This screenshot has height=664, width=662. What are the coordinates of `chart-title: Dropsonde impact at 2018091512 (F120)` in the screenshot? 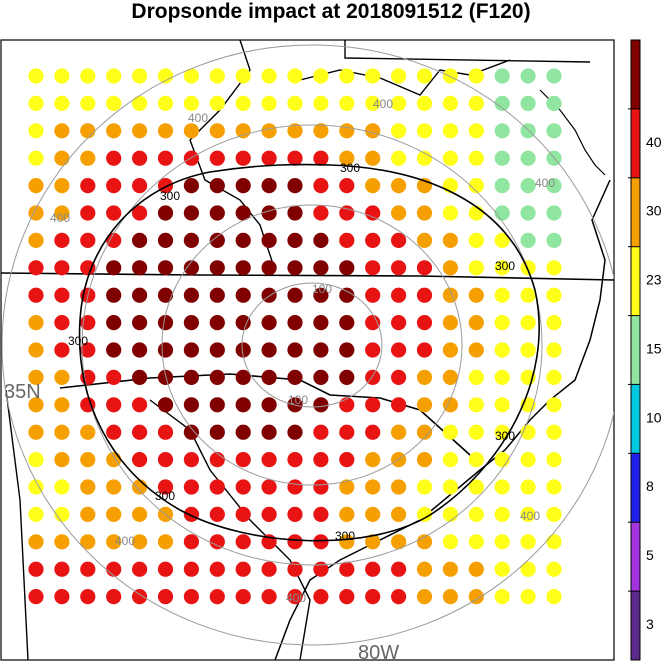 It's located at (331, 11).